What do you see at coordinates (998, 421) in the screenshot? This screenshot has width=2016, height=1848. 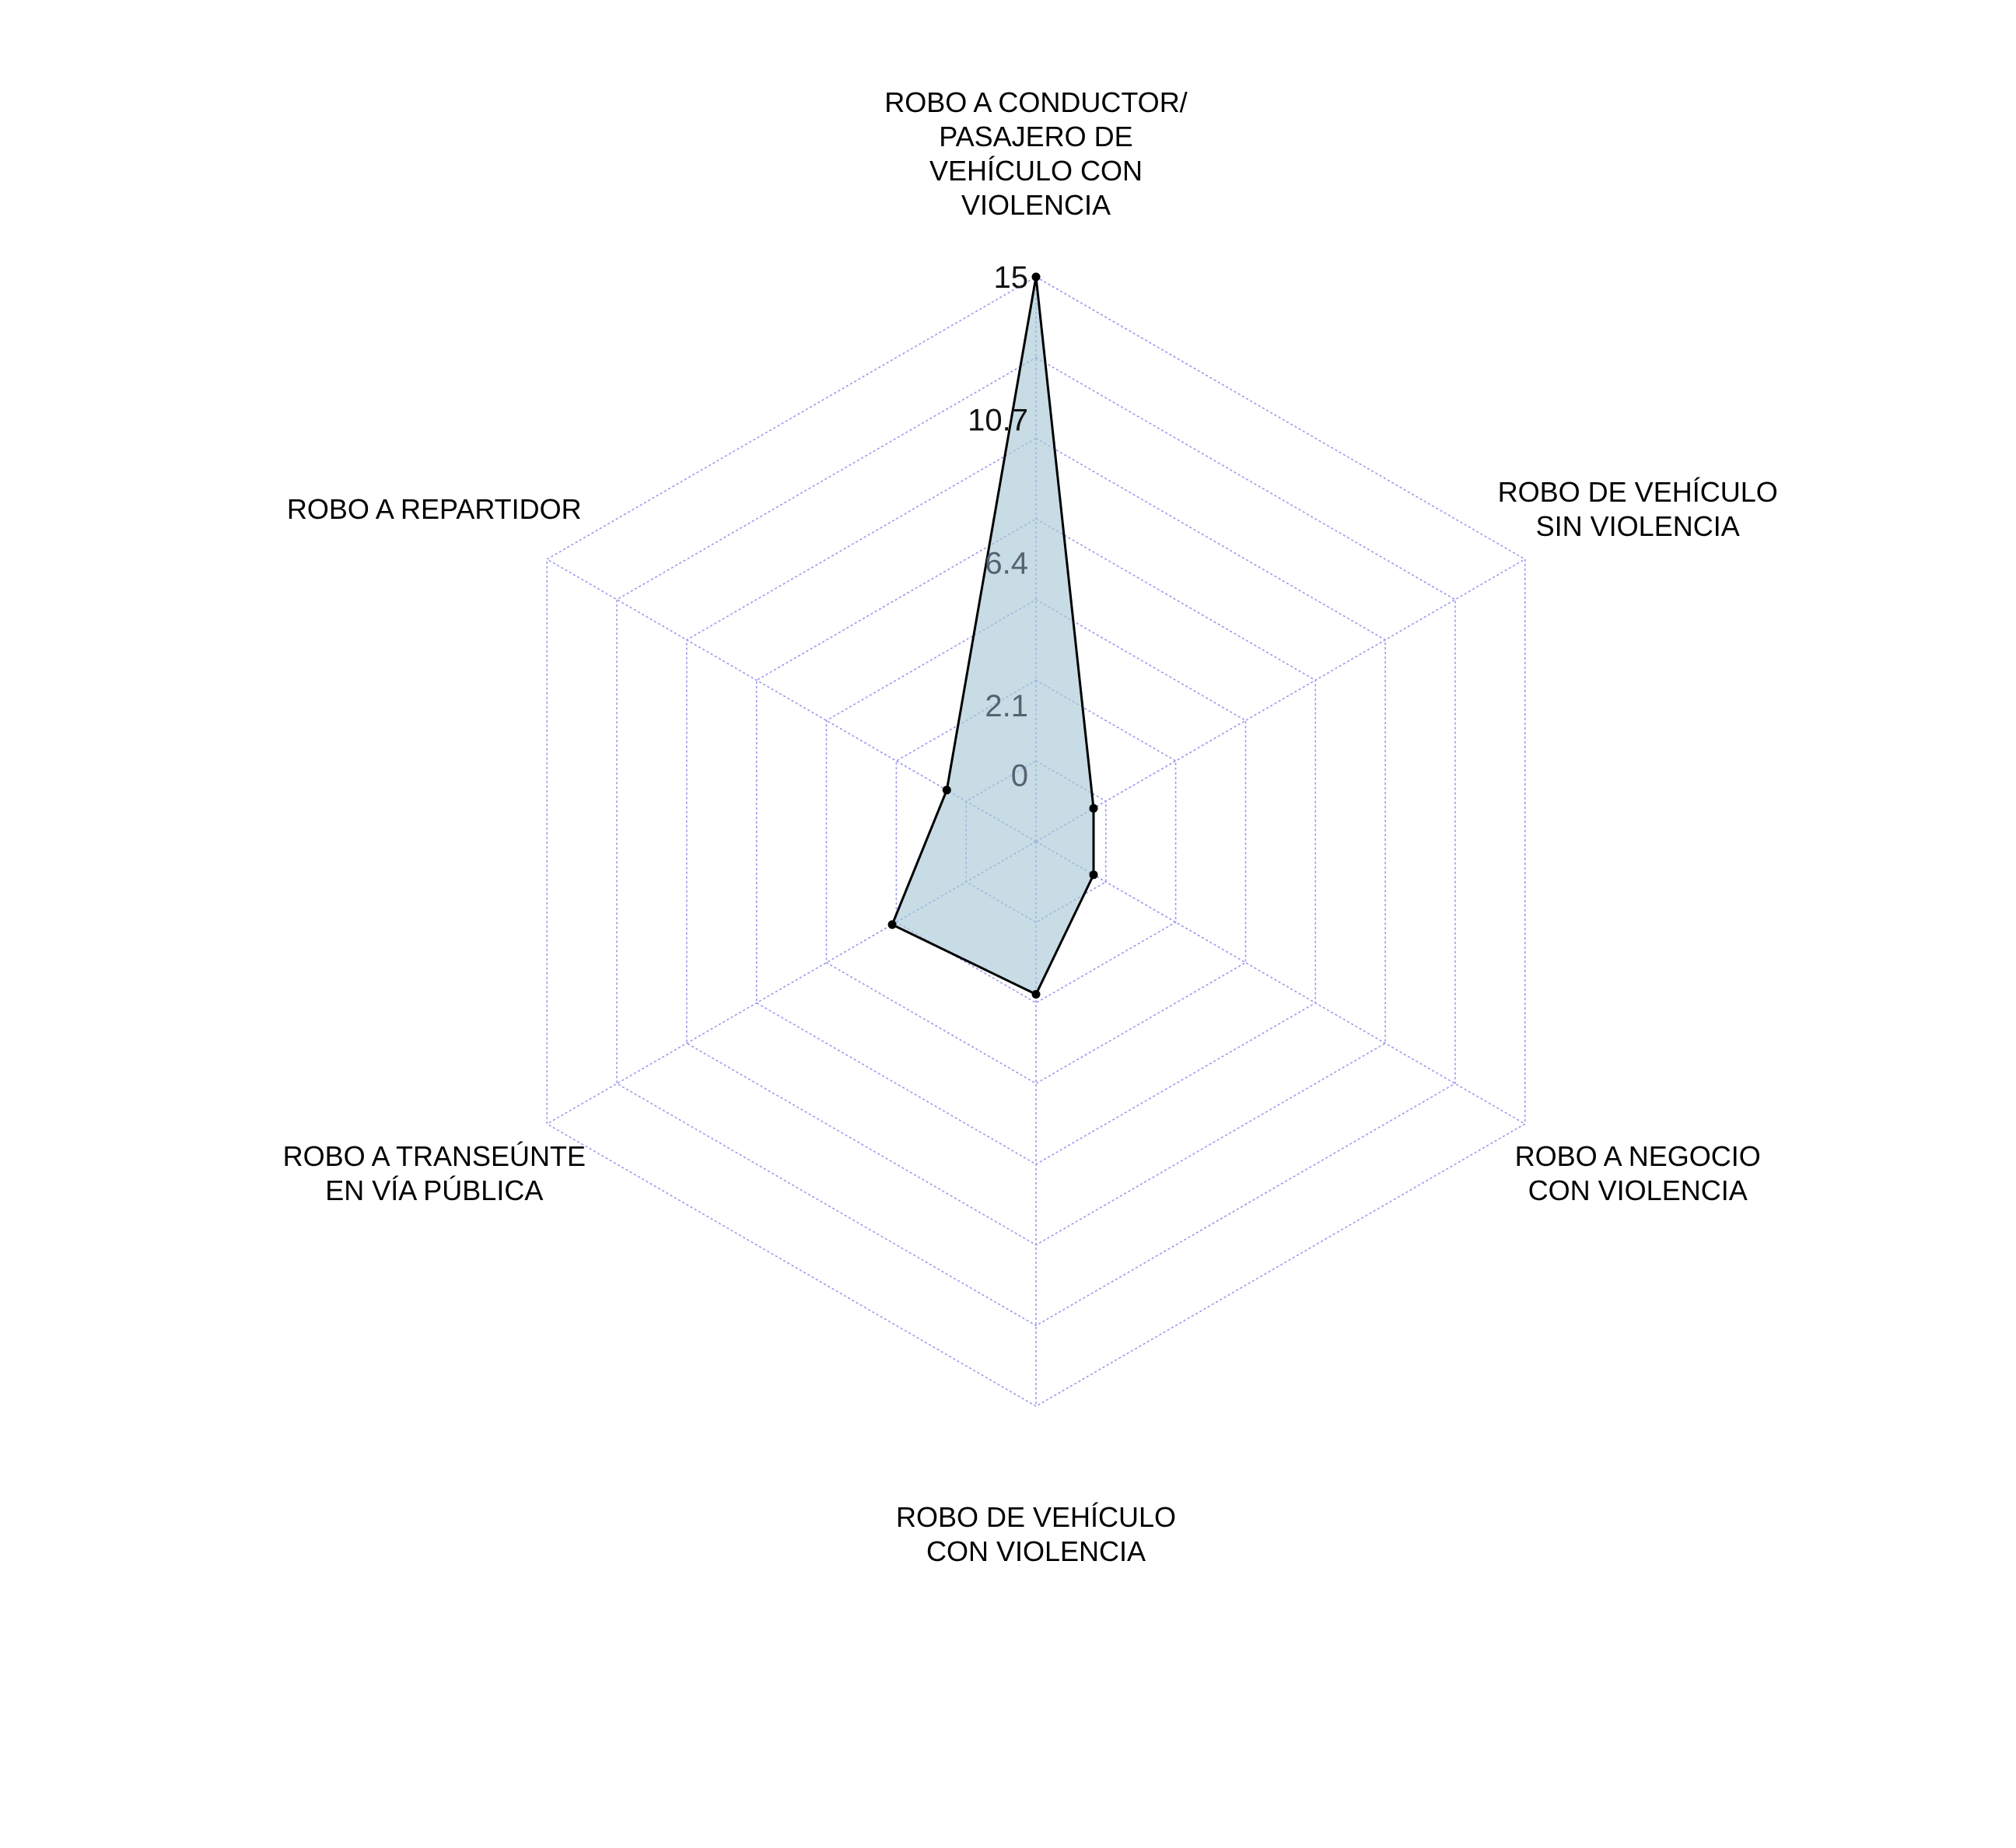 I see `tick-label: 10.7` at bounding box center [998, 421].